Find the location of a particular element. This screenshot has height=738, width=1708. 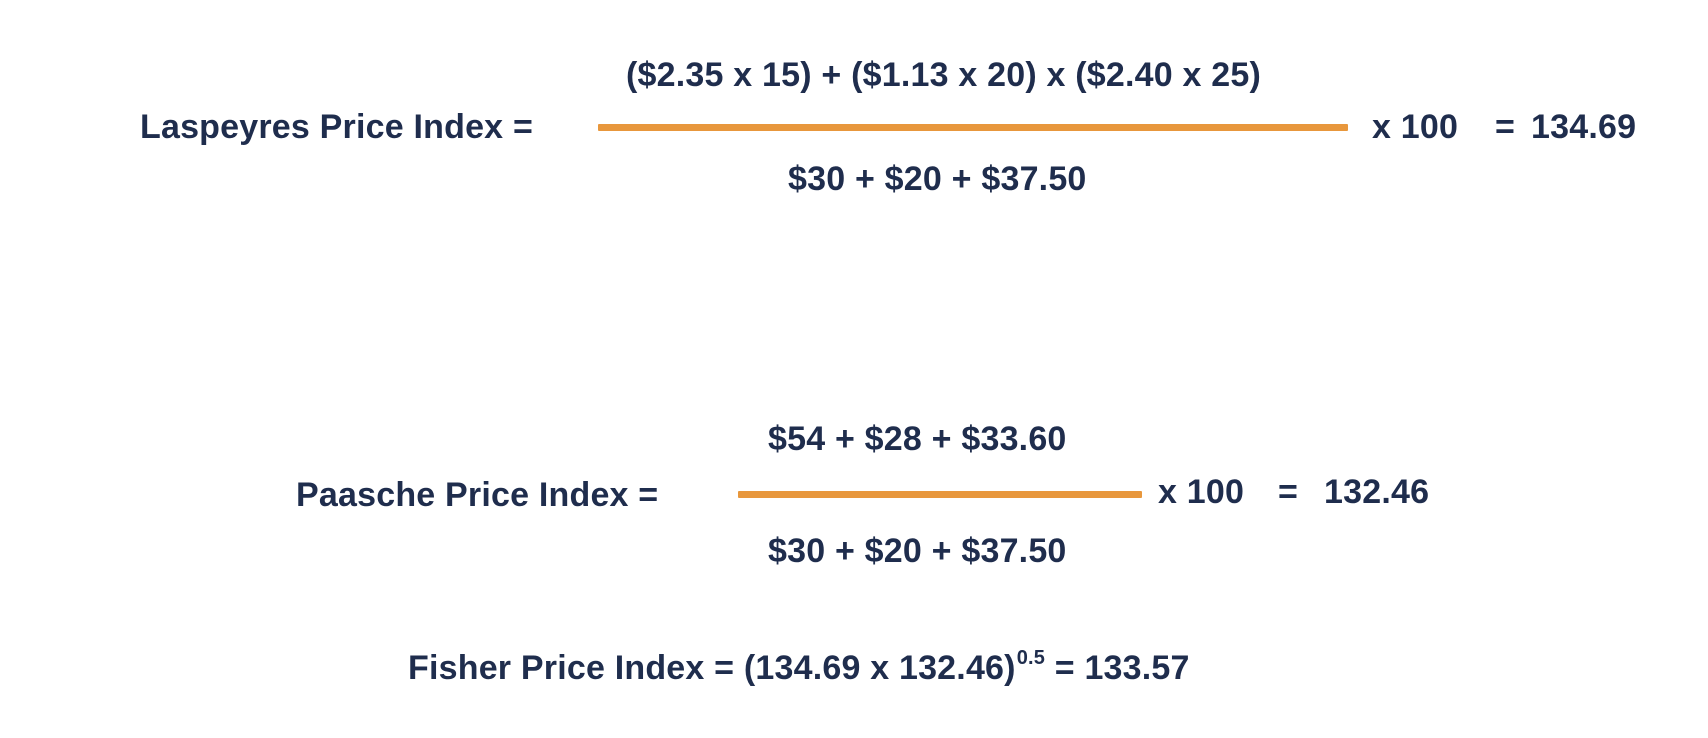

paasche-result: 132.46 is located at coordinates (1377, 492).